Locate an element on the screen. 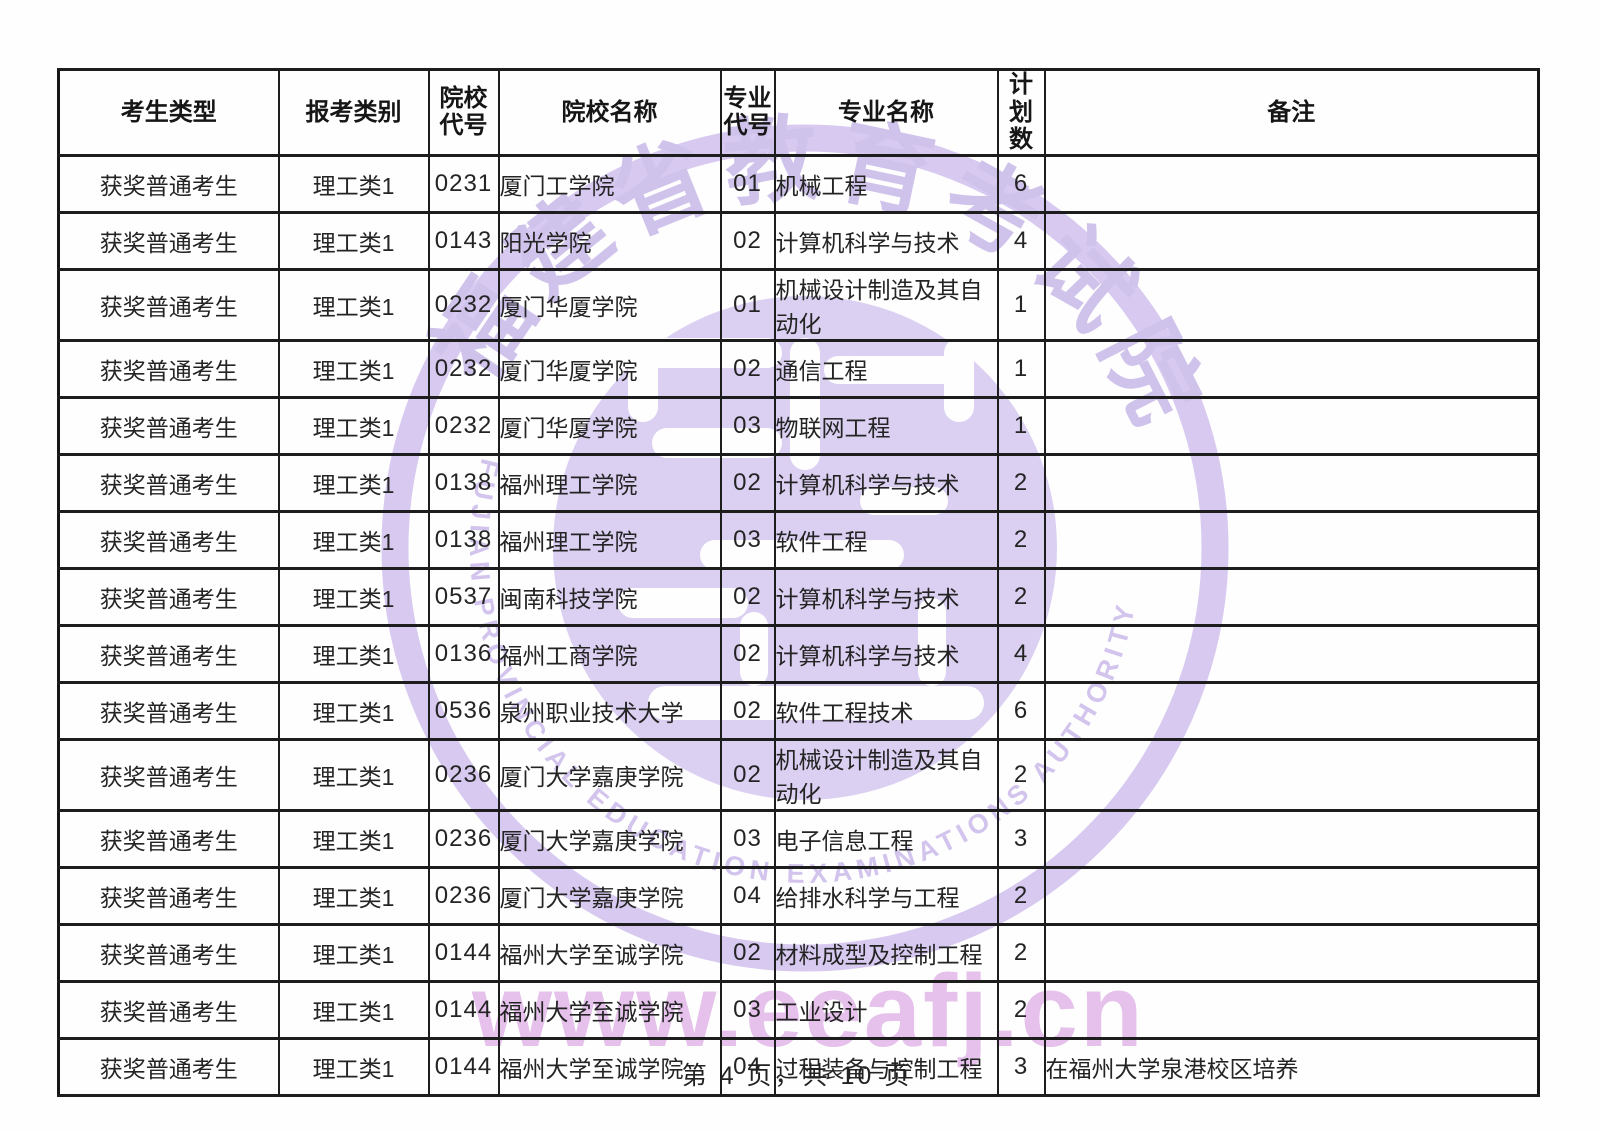 Image resolution: width=1600 pixels, height=1131 pixels. cell-major-name: 物联网工程 is located at coordinates (886, 425).